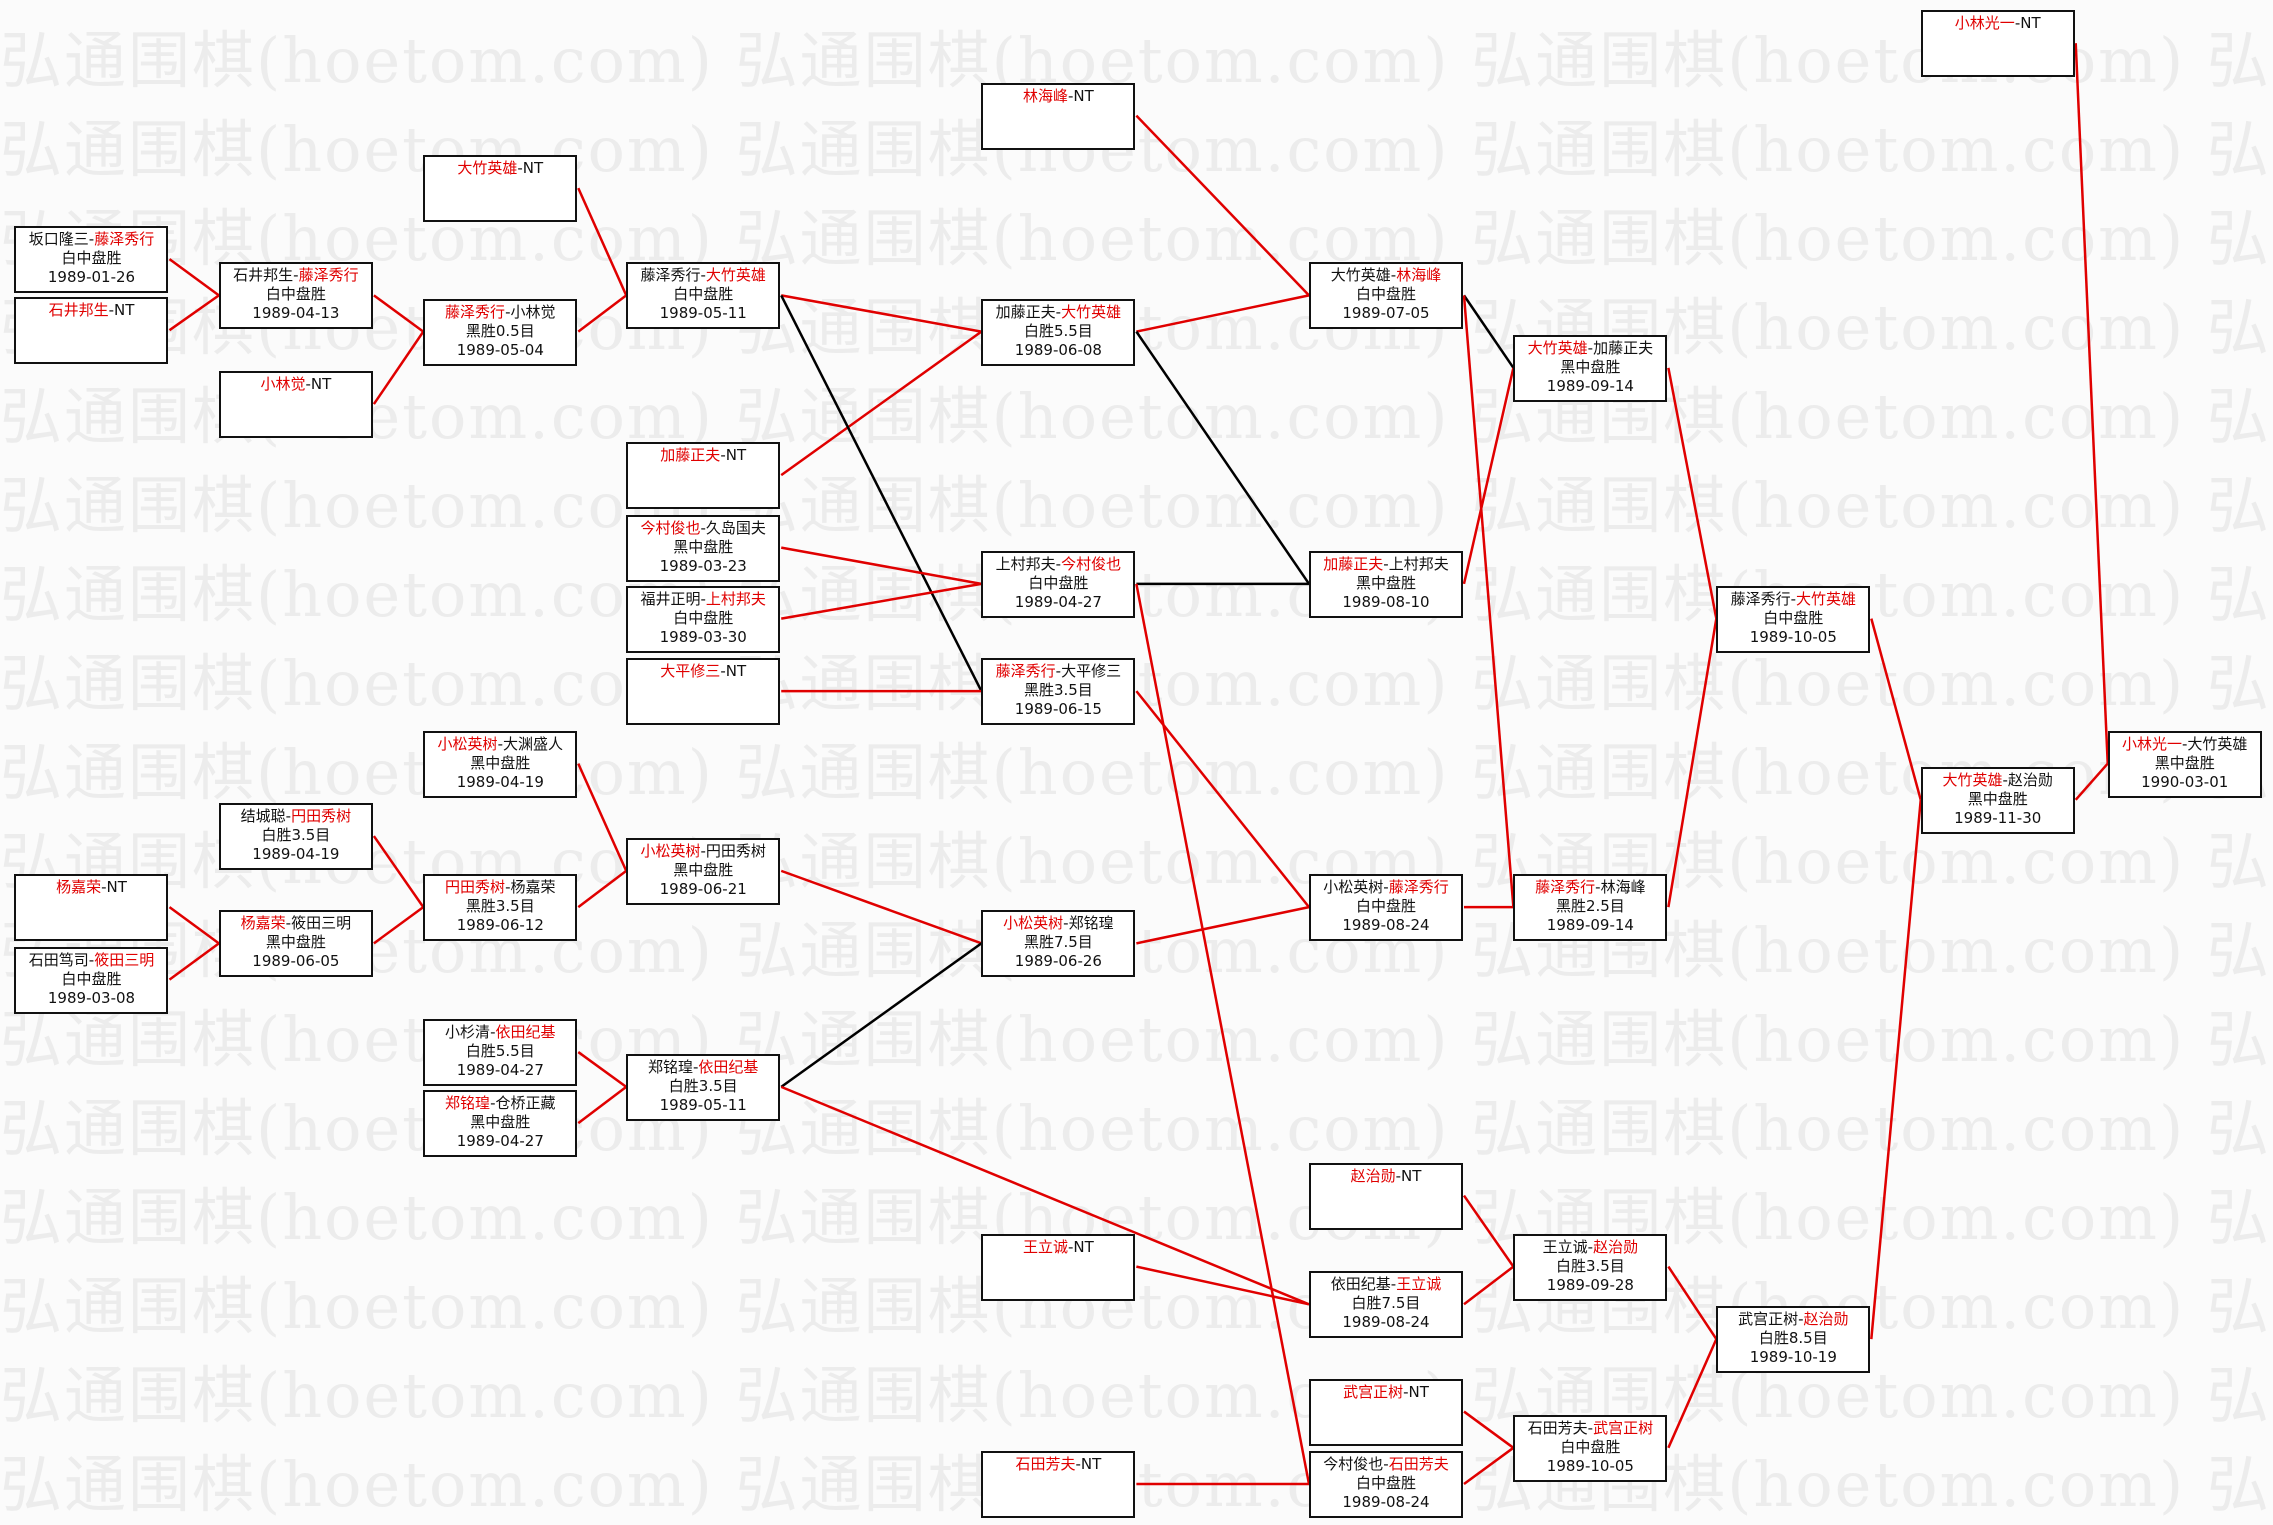 This screenshot has width=2273, height=1525. I want to click on match-box: 大竹英雄-NT, so click(500, 189).